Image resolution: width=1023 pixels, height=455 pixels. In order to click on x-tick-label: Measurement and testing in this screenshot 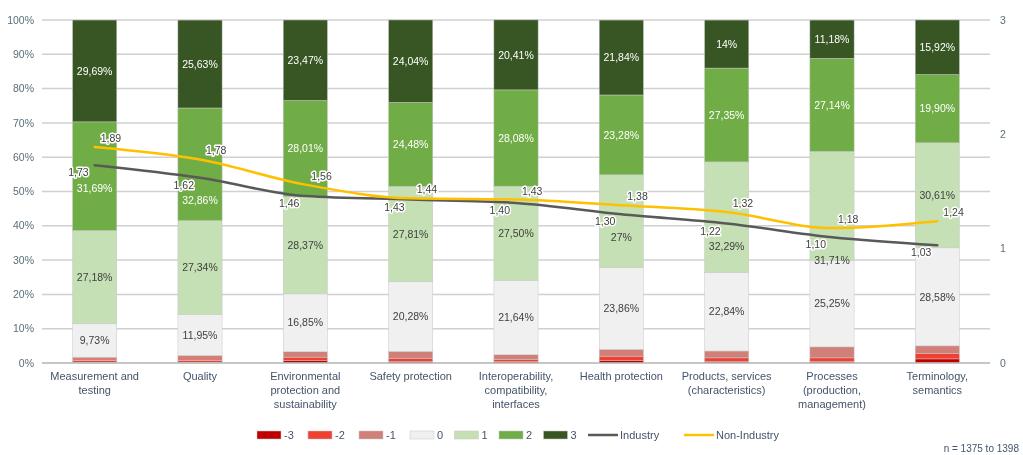, I will do `click(94, 383)`.